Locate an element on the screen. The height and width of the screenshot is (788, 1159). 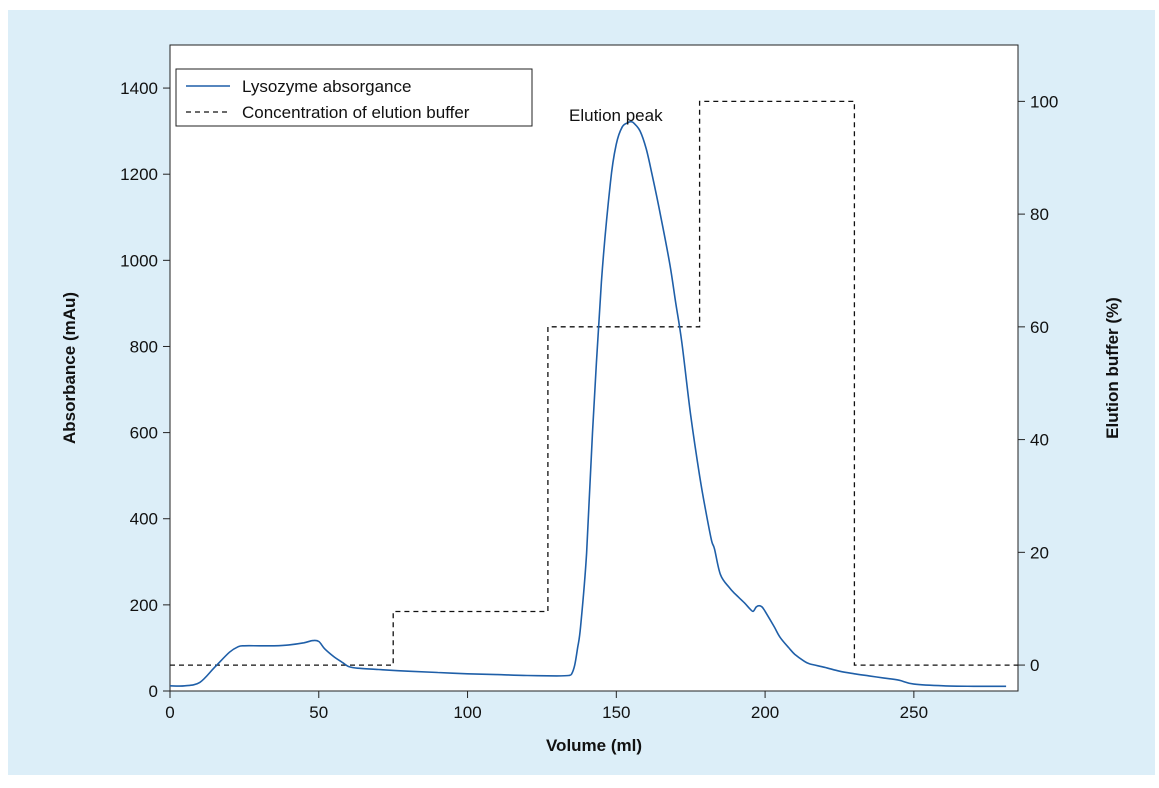
x-tick-label: 0 is located at coordinates (169, 712).